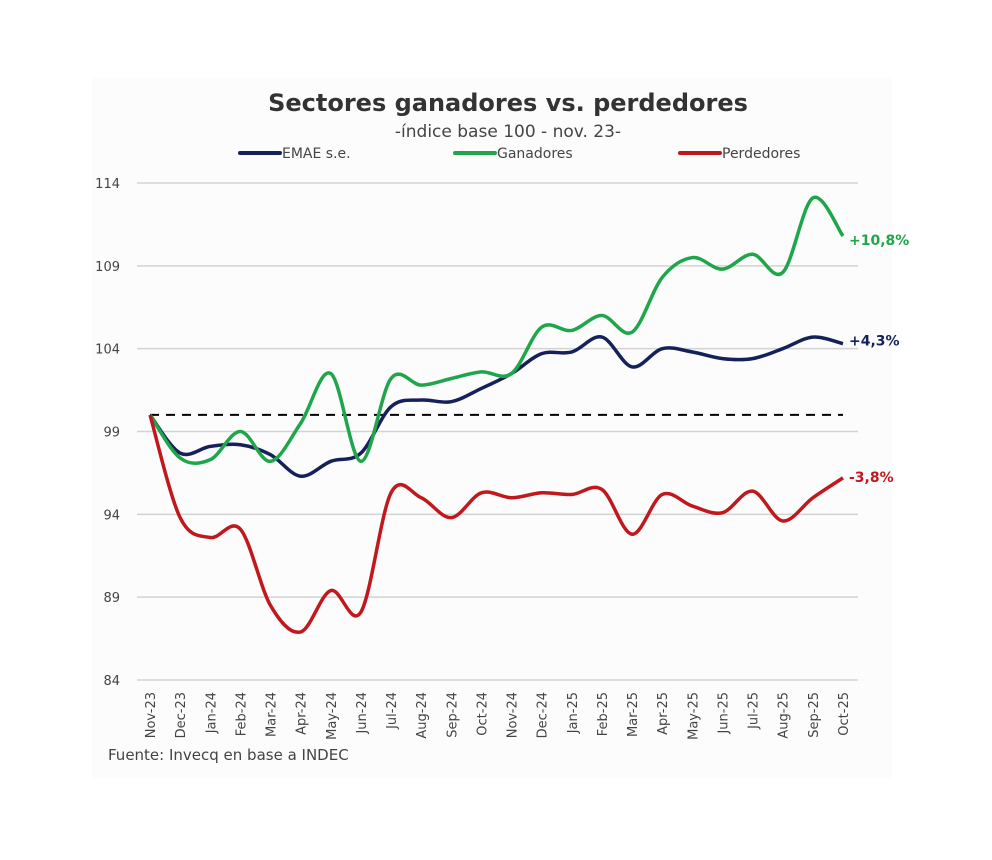 The image size is (992, 860). What do you see at coordinates (111, 433) in the screenshot?
I see `y-tick-label: 99` at bounding box center [111, 433].